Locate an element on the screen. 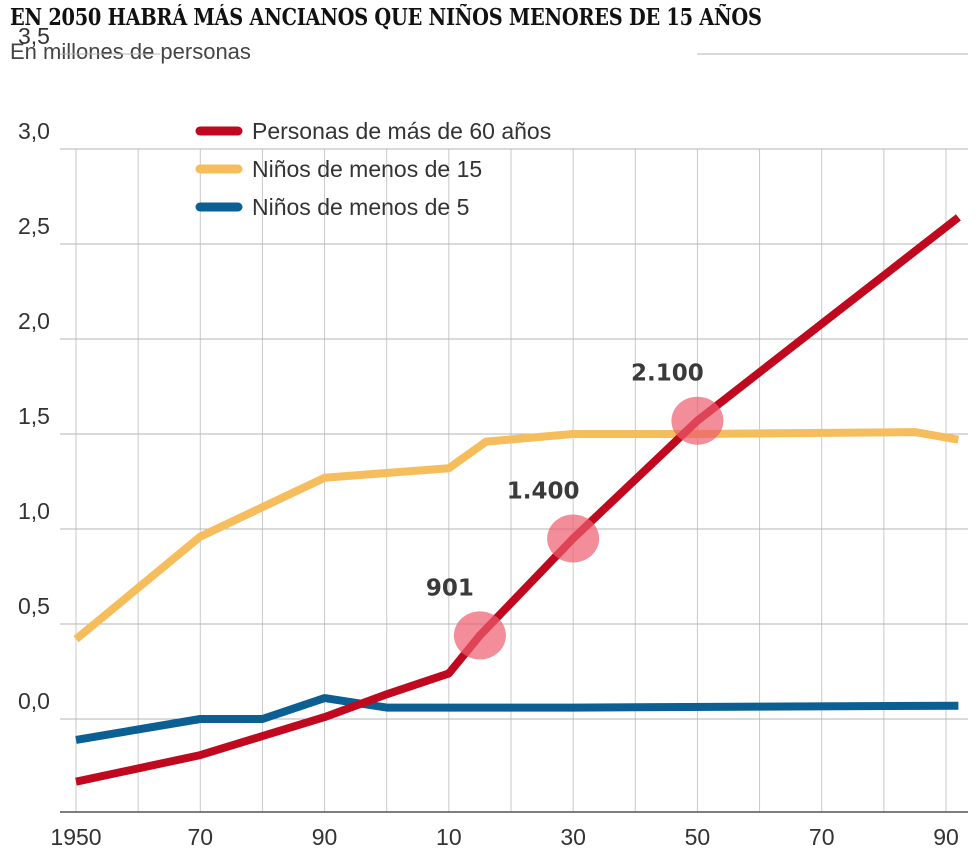  legend-label: Personas de más de 60 años is located at coordinates (401, 131).